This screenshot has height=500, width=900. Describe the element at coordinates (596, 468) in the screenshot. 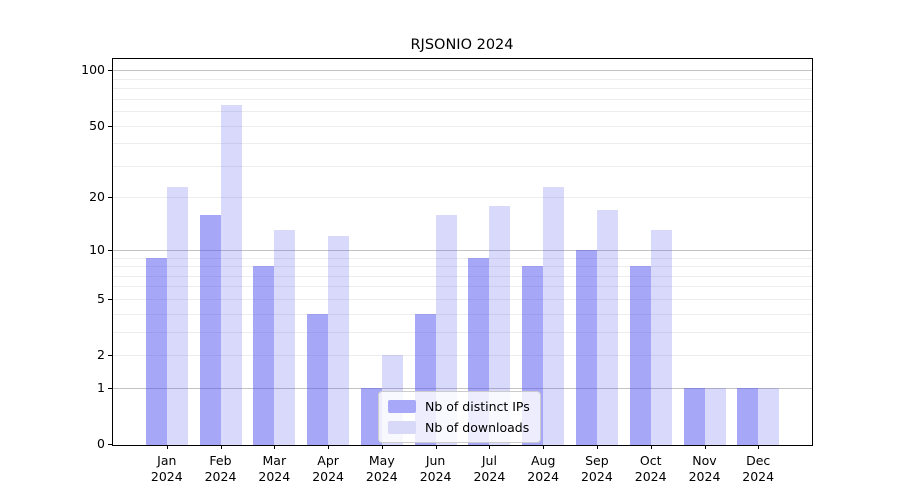

I see `x-axis-tick-label: Sep 2024` at that location.